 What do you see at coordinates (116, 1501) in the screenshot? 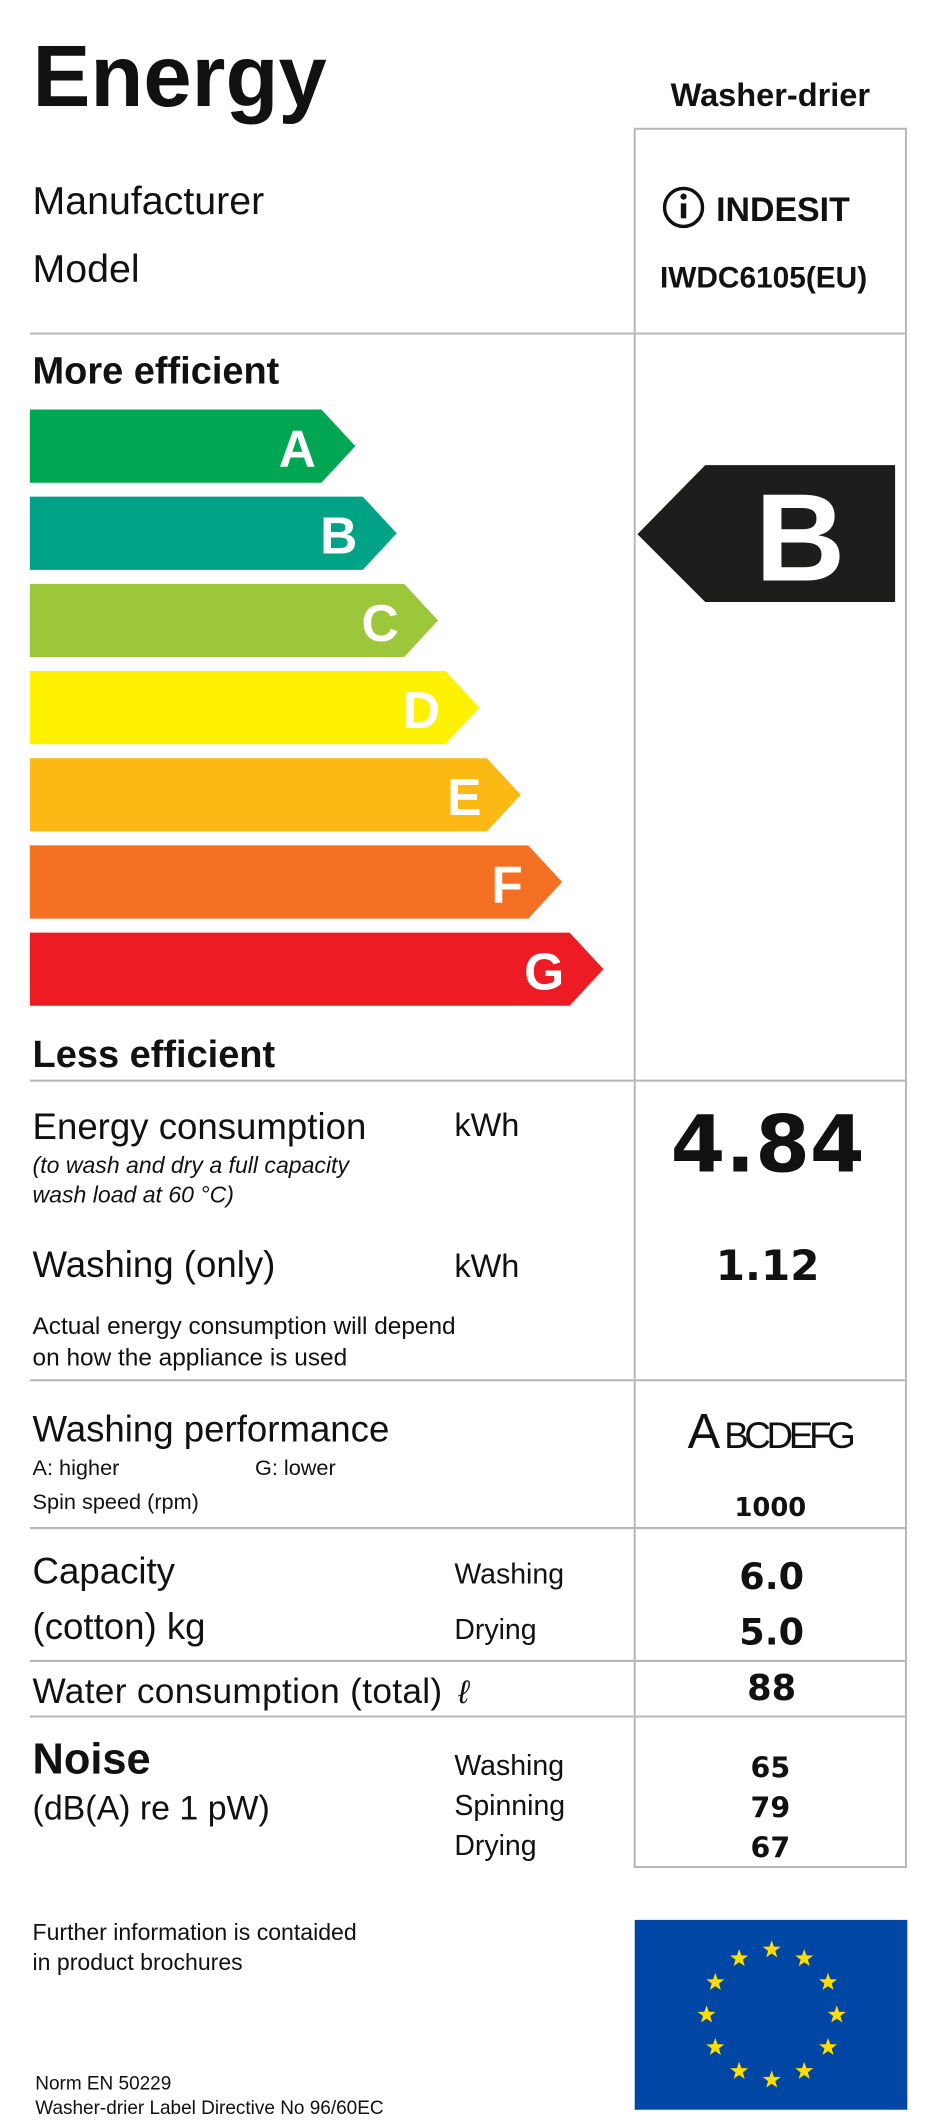
I see `spin-label: Spin speed (rpm)` at bounding box center [116, 1501].